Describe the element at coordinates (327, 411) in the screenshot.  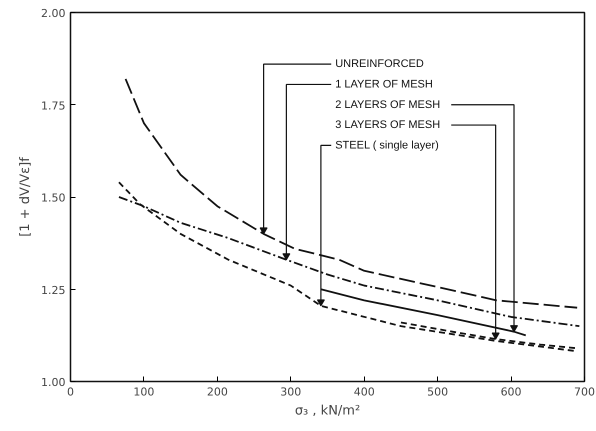
I see `x-axis-title: σ₃ , kN/m²` at that location.